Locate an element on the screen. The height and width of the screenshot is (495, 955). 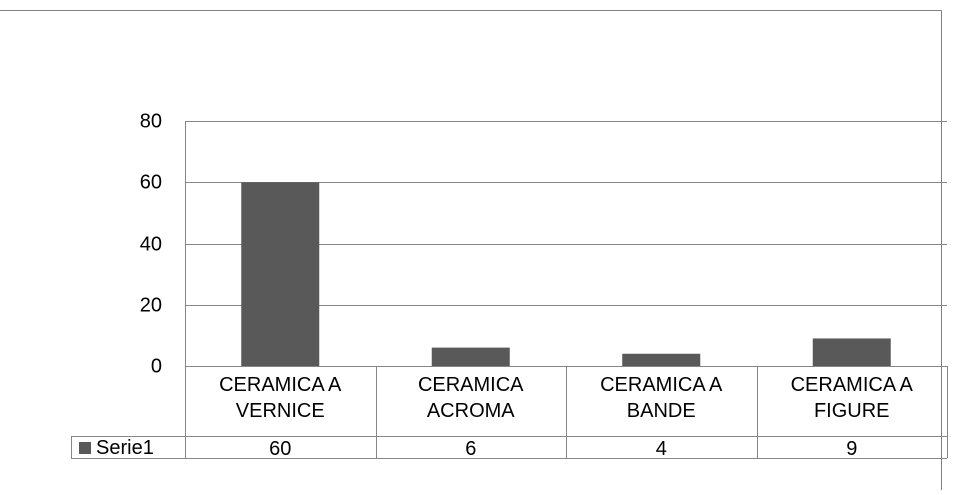
x-category-label: CERAMICA A BANDE is located at coordinates (661, 398).